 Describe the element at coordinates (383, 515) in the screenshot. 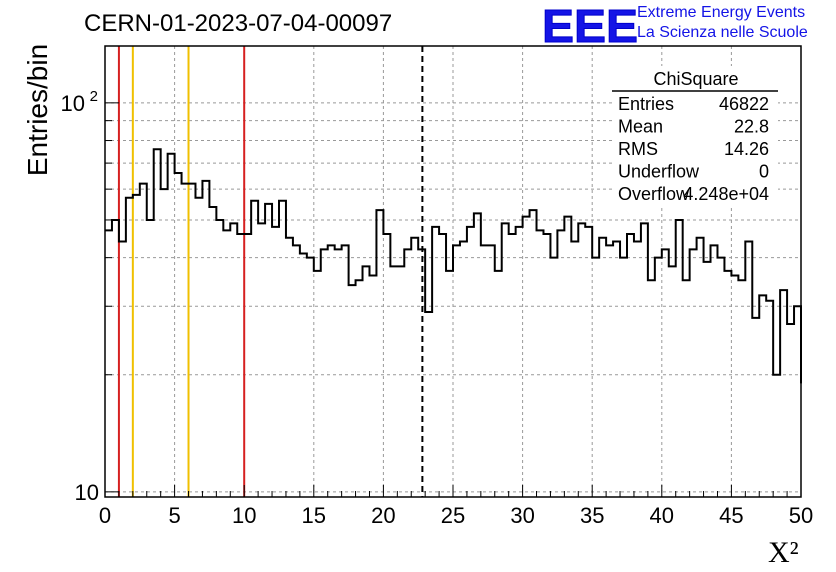

I see `x-tick-label: 20` at that location.